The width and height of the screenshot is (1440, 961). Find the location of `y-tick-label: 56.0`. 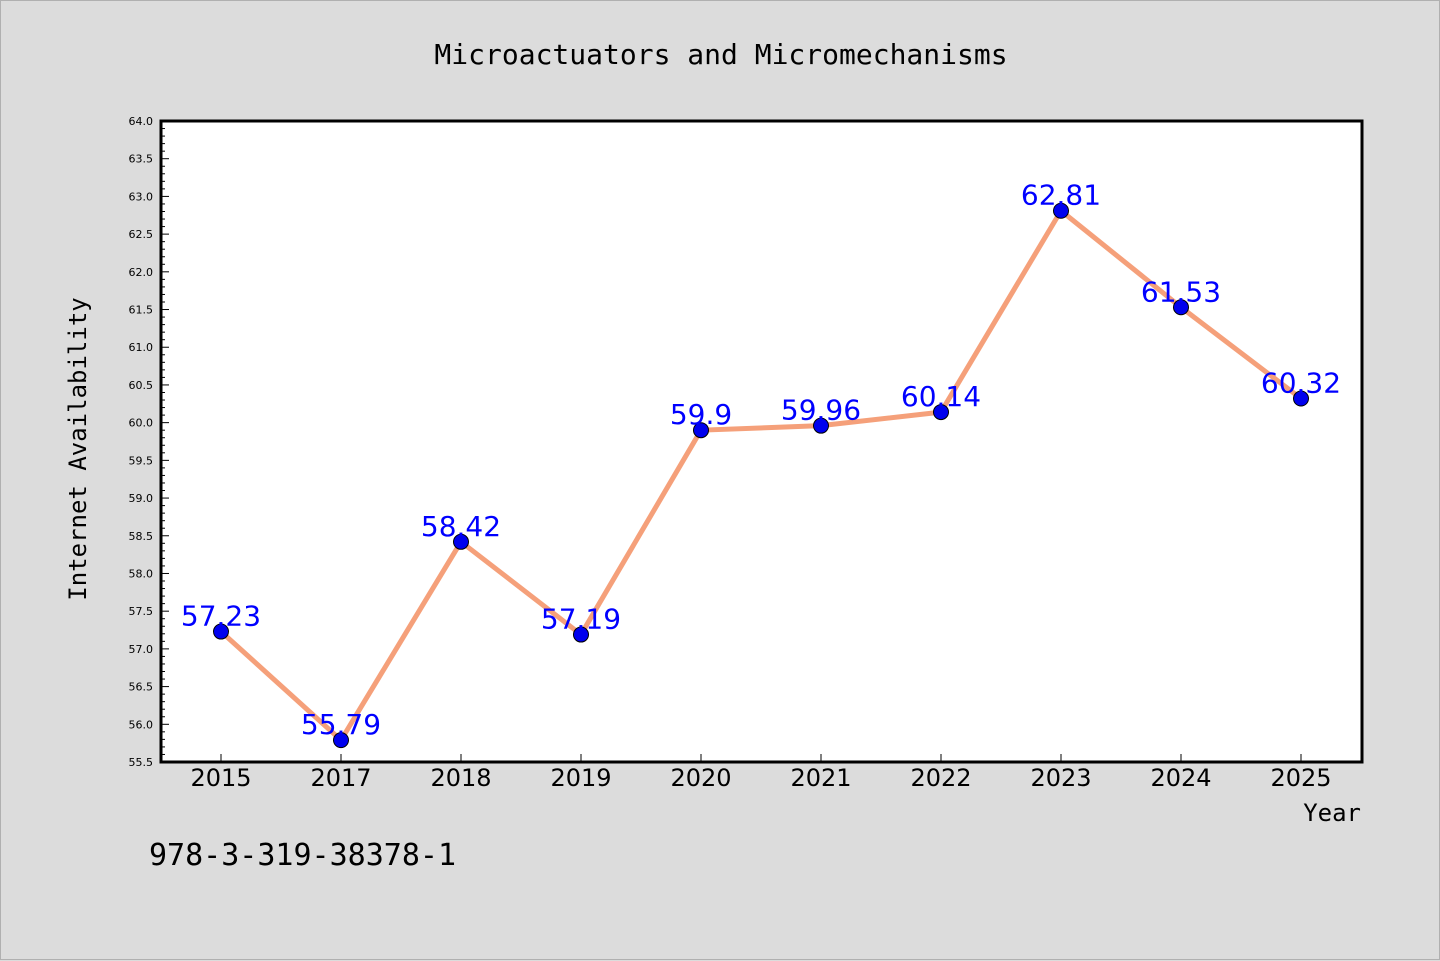

y-tick-label: 56.0 is located at coordinates (141, 724).